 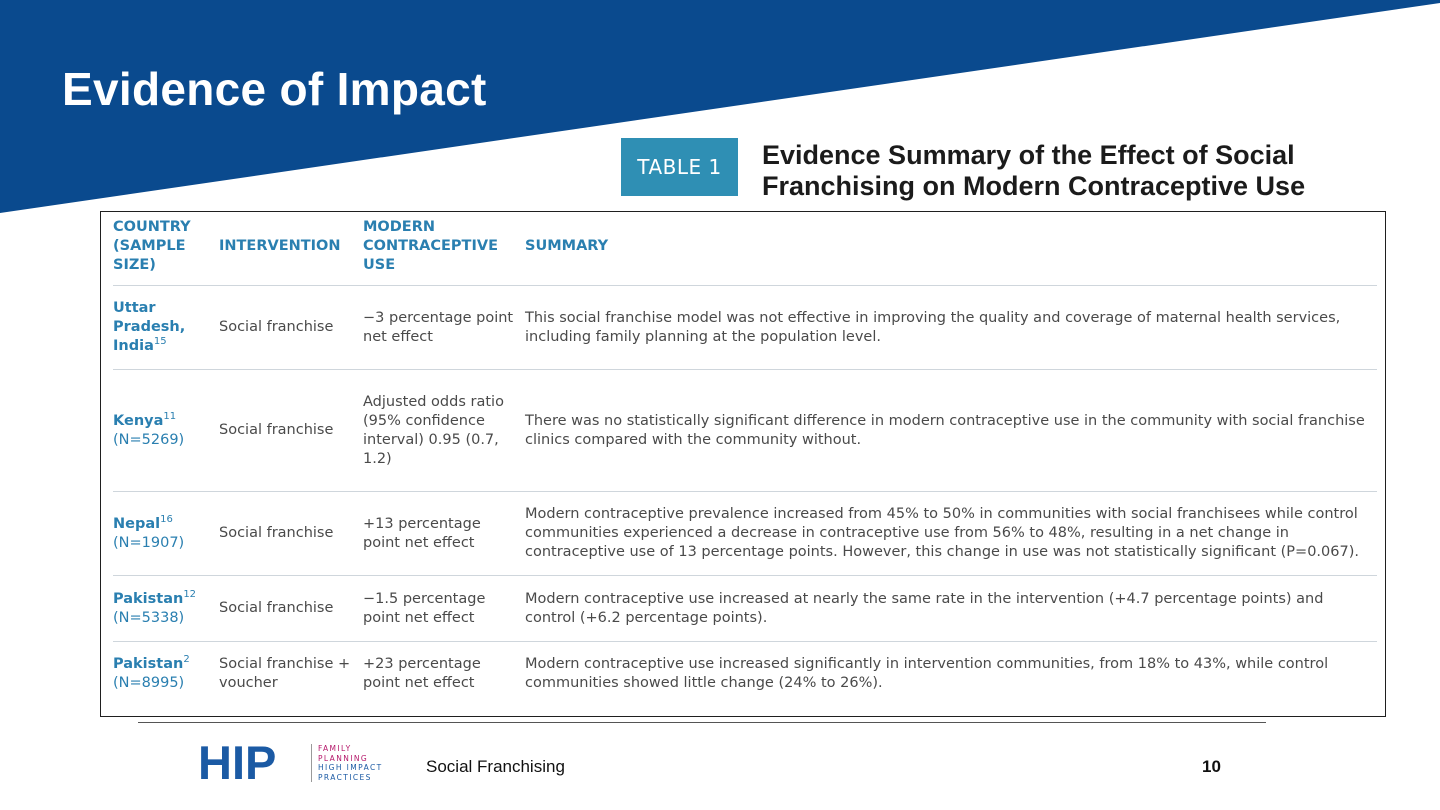 What do you see at coordinates (166, 608) in the screenshot?
I see `country-cell: Pakistan12 (N=5338)` at bounding box center [166, 608].